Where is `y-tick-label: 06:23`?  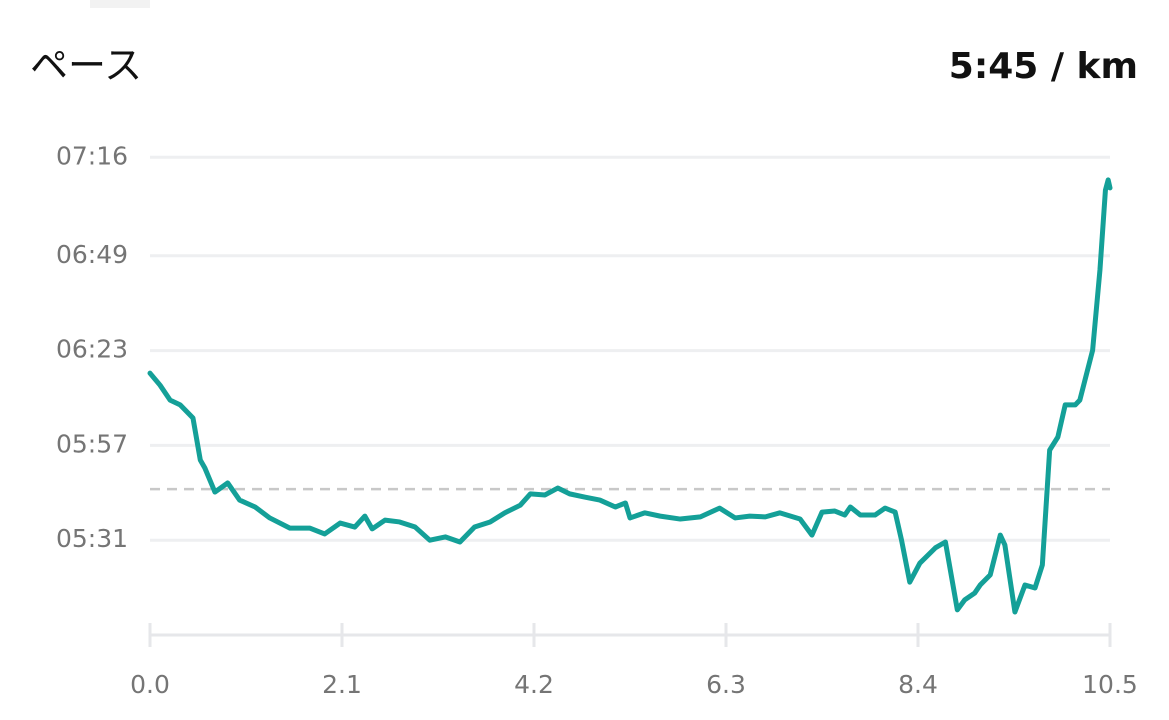
y-tick-label: 06:23 is located at coordinates (92, 349).